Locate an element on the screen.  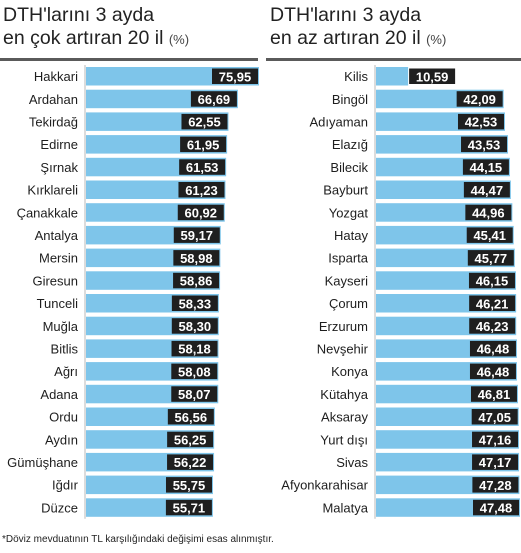
left-category-label: Şırnak is located at coordinates (59, 167).